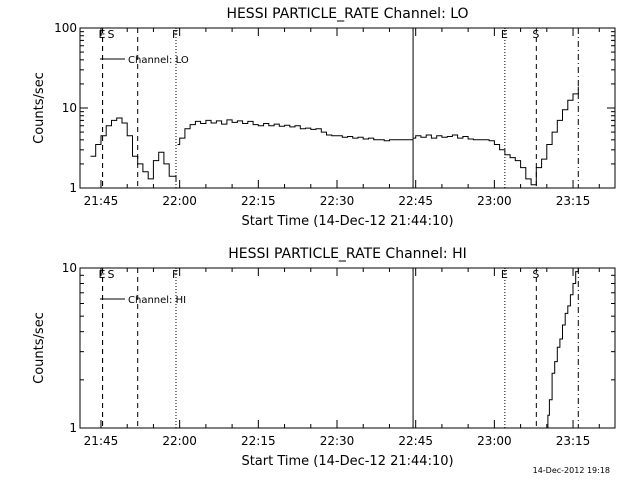  What do you see at coordinates (347, 14) in the screenshot?
I see `chart-title: HESSI PARTICLE_RATE Channel: LO` at bounding box center [347, 14].